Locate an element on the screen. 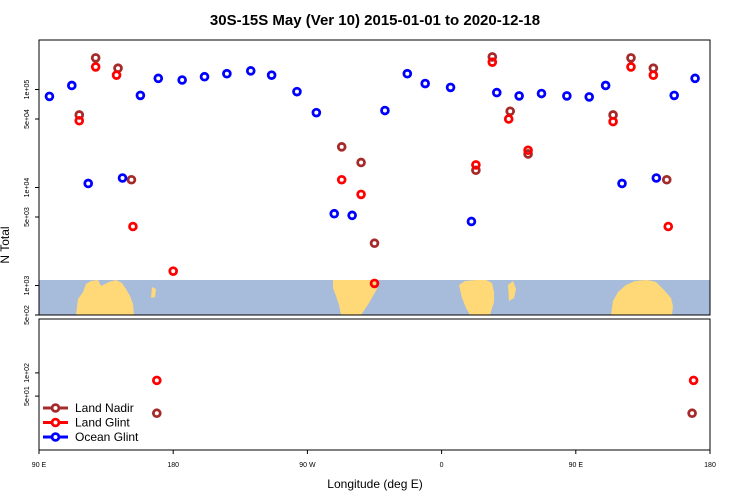 This screenshot has width=750, height=500. legend-label-land-nadir: Land Nadir is located at coordinates (104, 408).